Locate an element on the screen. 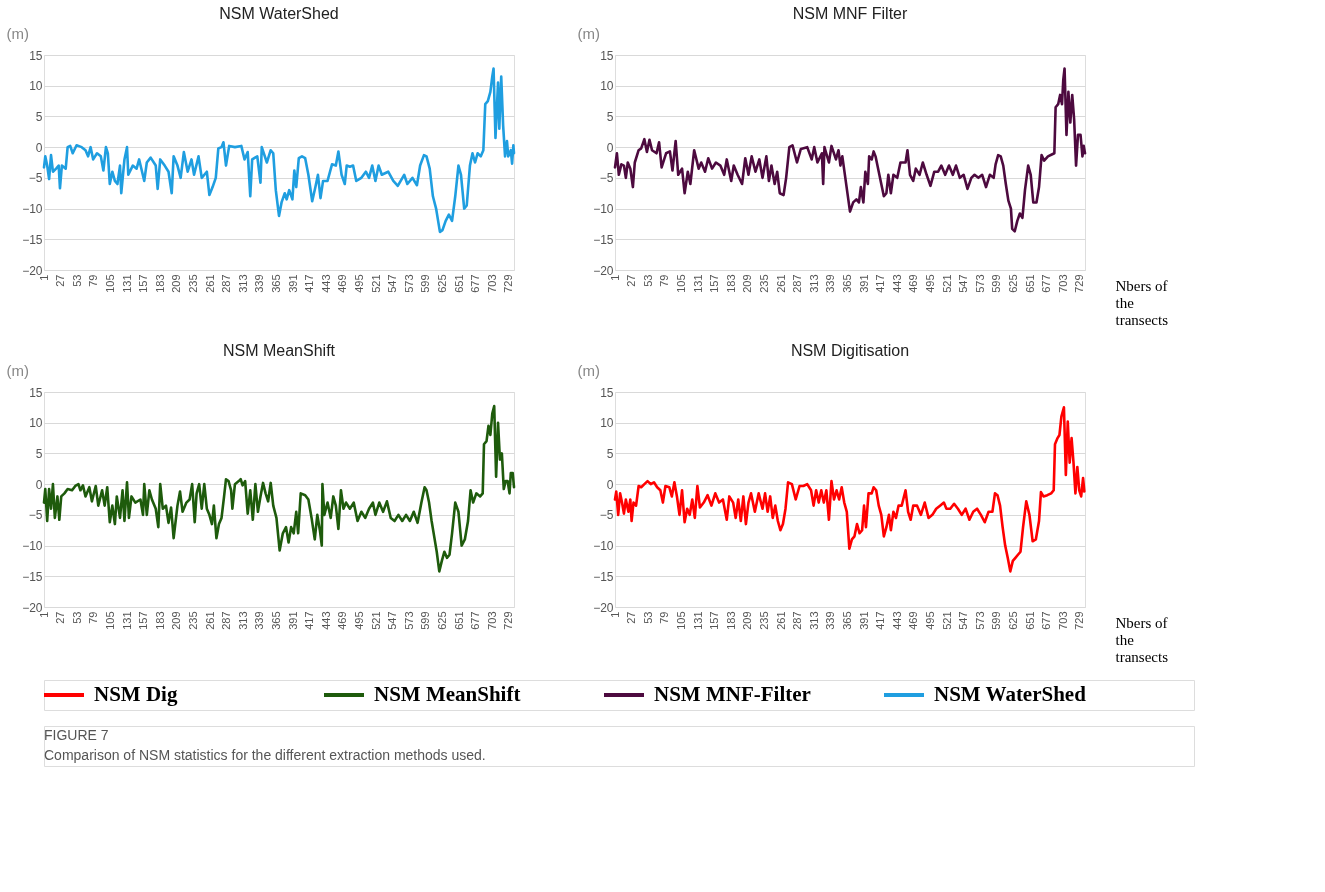 The height and width of the screenshot is (892, 1325). x-tick-label: 365 is located at coordinates (275, 283).